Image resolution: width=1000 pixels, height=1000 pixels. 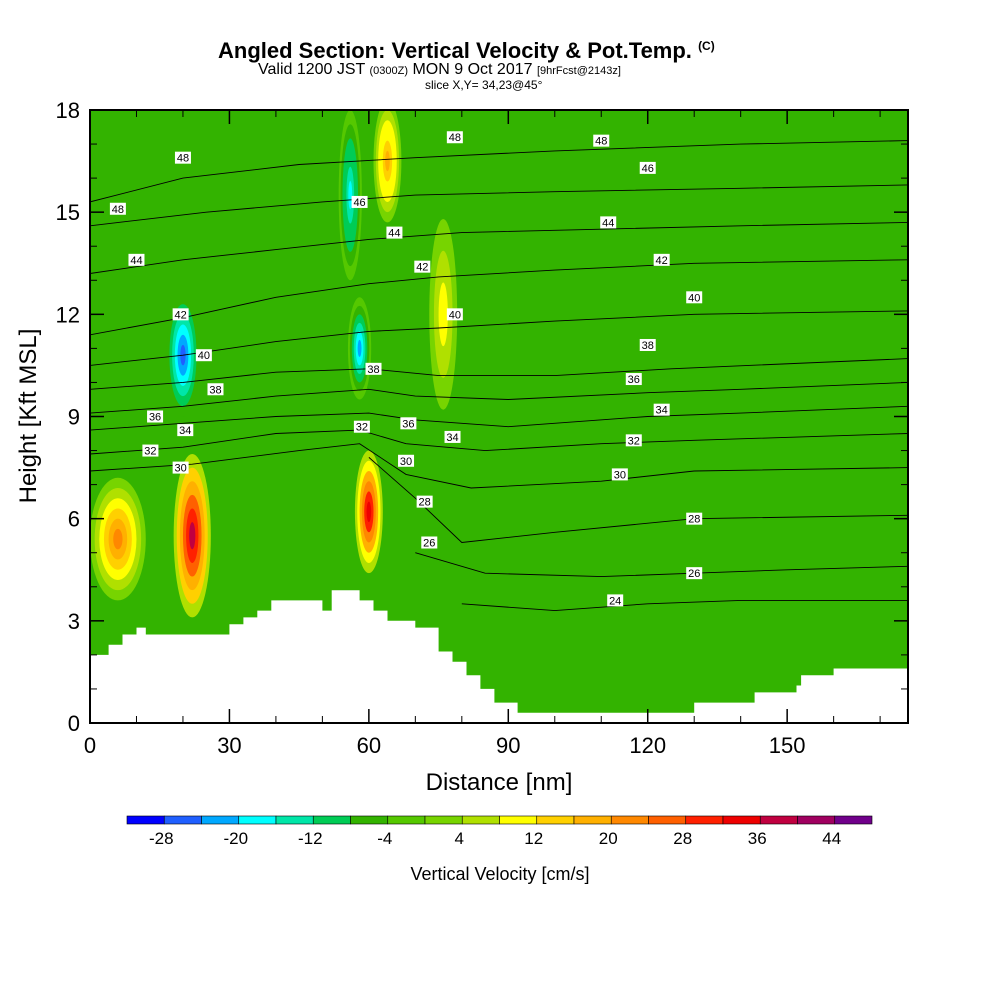 What do you see at coordinates (647, 745) in the screenshot?
I see `x-tick-label: 120` at bounding box center [647, 745].